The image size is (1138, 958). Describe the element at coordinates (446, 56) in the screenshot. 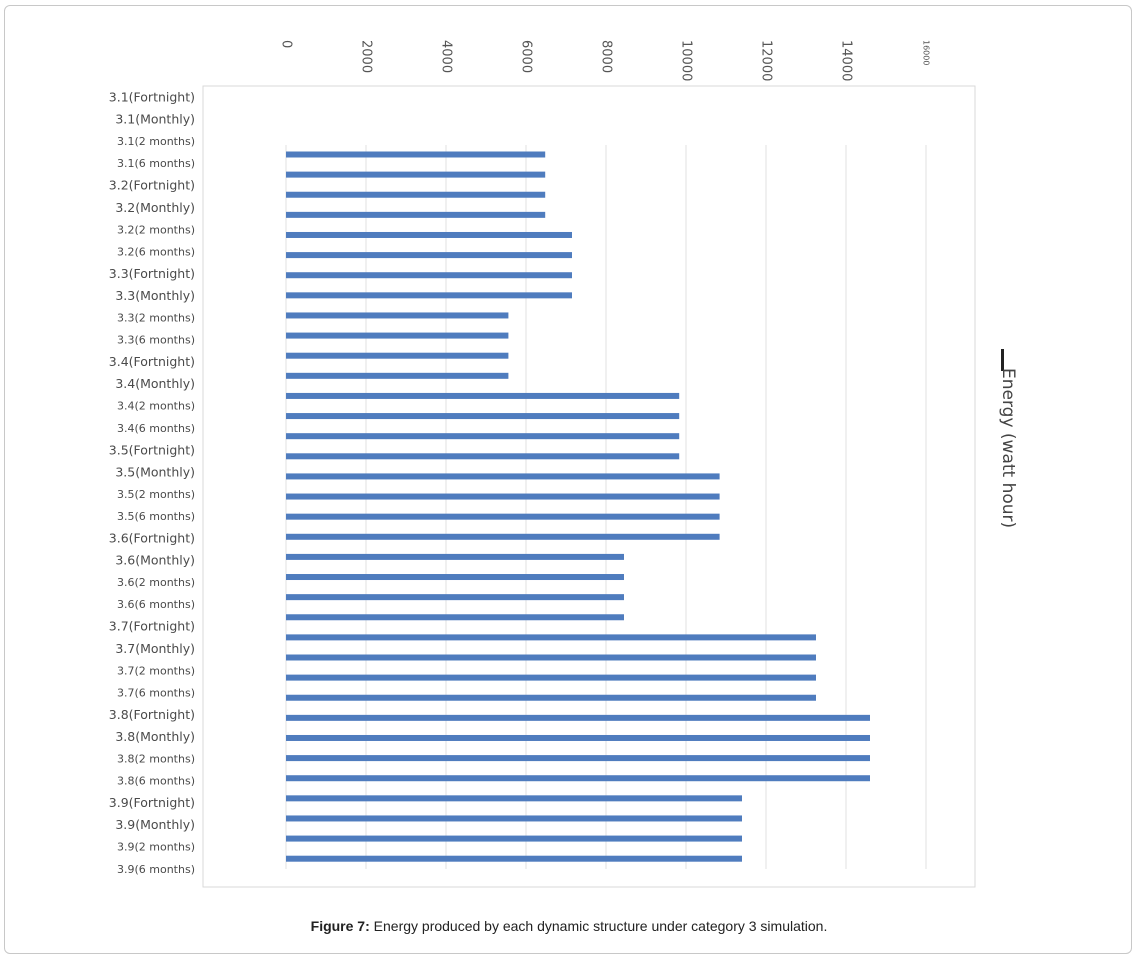

I see `x-tick-label: 4000` at that location.